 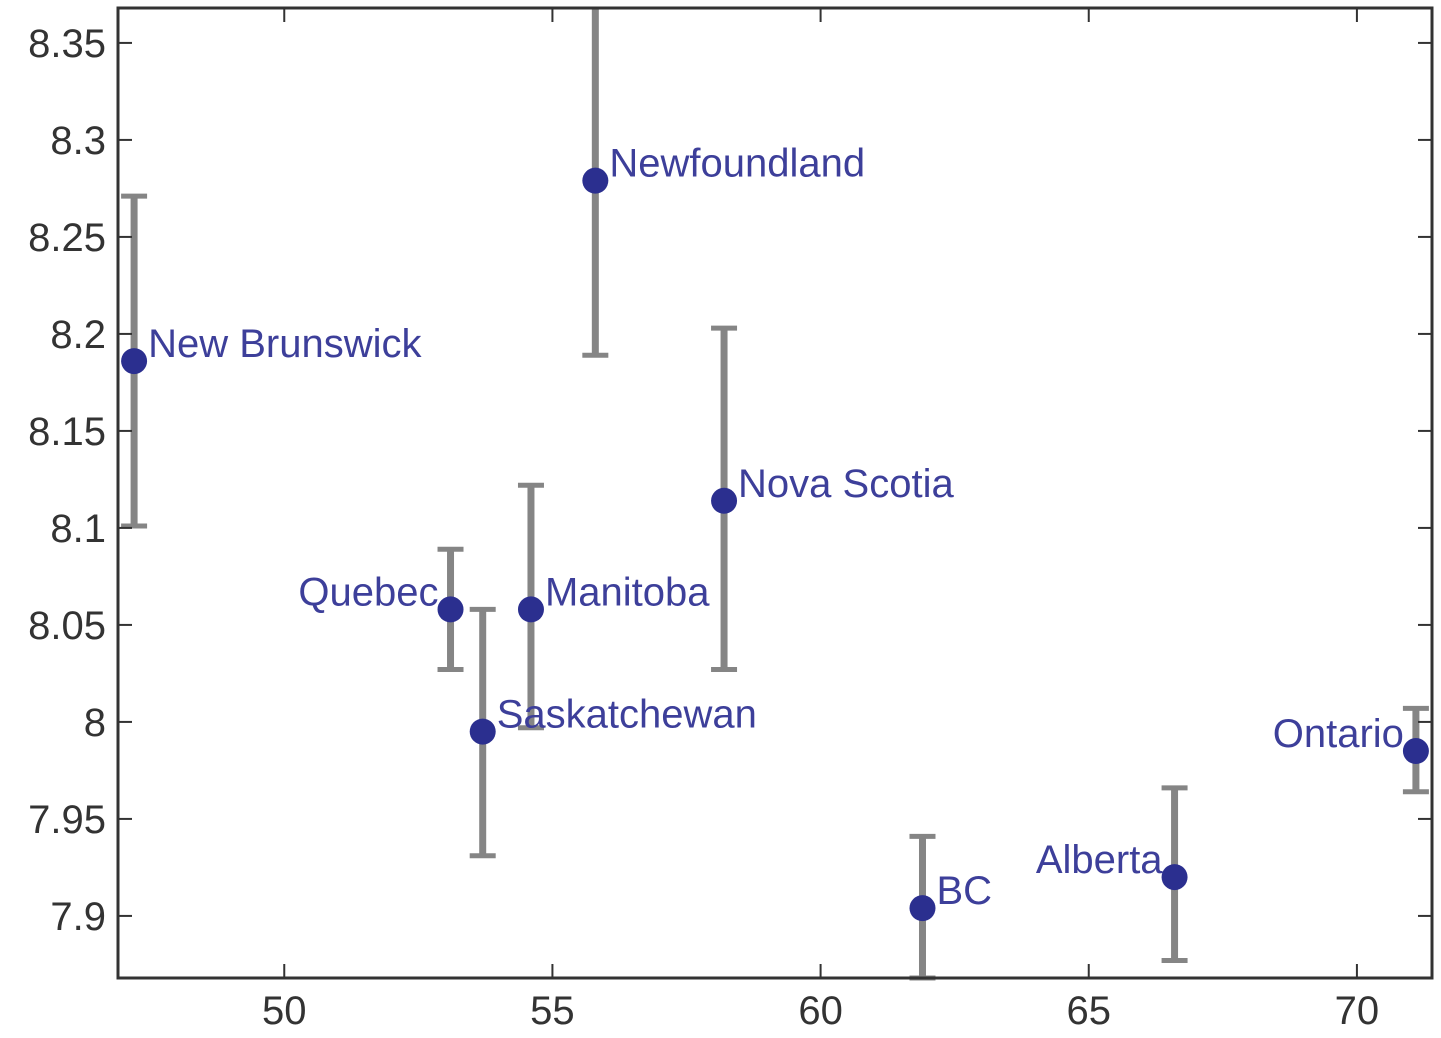 What do you see at coordinates (627, 592) in the screenshot?
I see `point-label: Manitoba` at bounding box center [627, 592].